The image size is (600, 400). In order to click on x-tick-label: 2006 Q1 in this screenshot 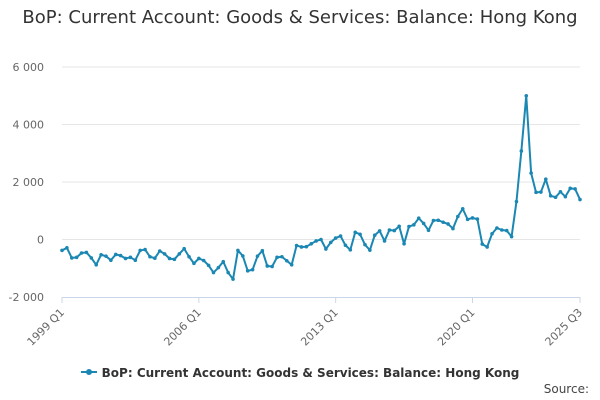, I will do `click(182, 327)`.